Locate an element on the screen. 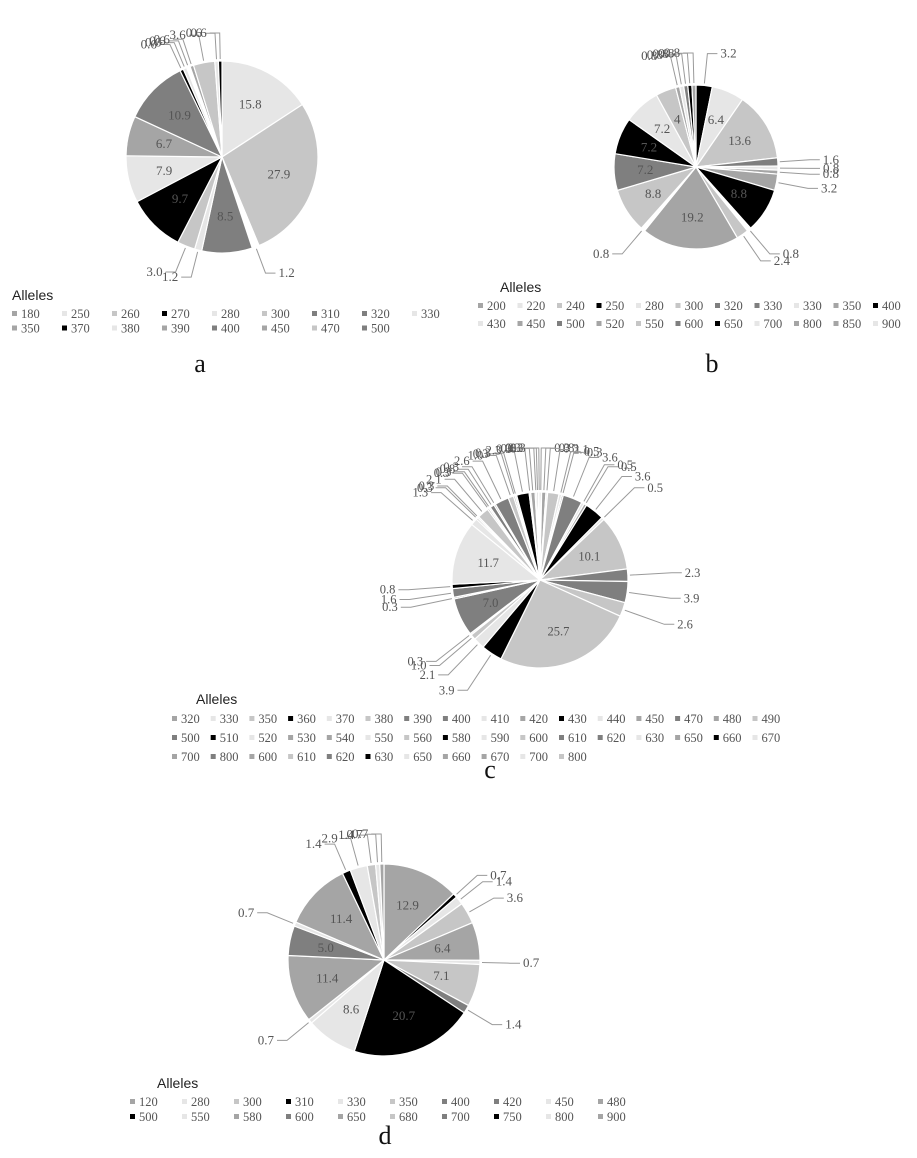 This screenshot has width=917, height=1158. legend-item: 220 is located at coordinates (536, 306).